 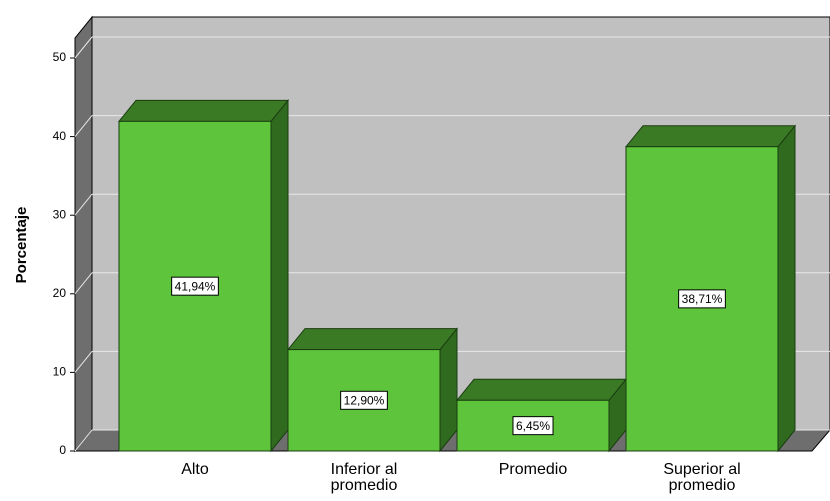 I want to click on value-label: 6,45%, so click(x=533, y=426).